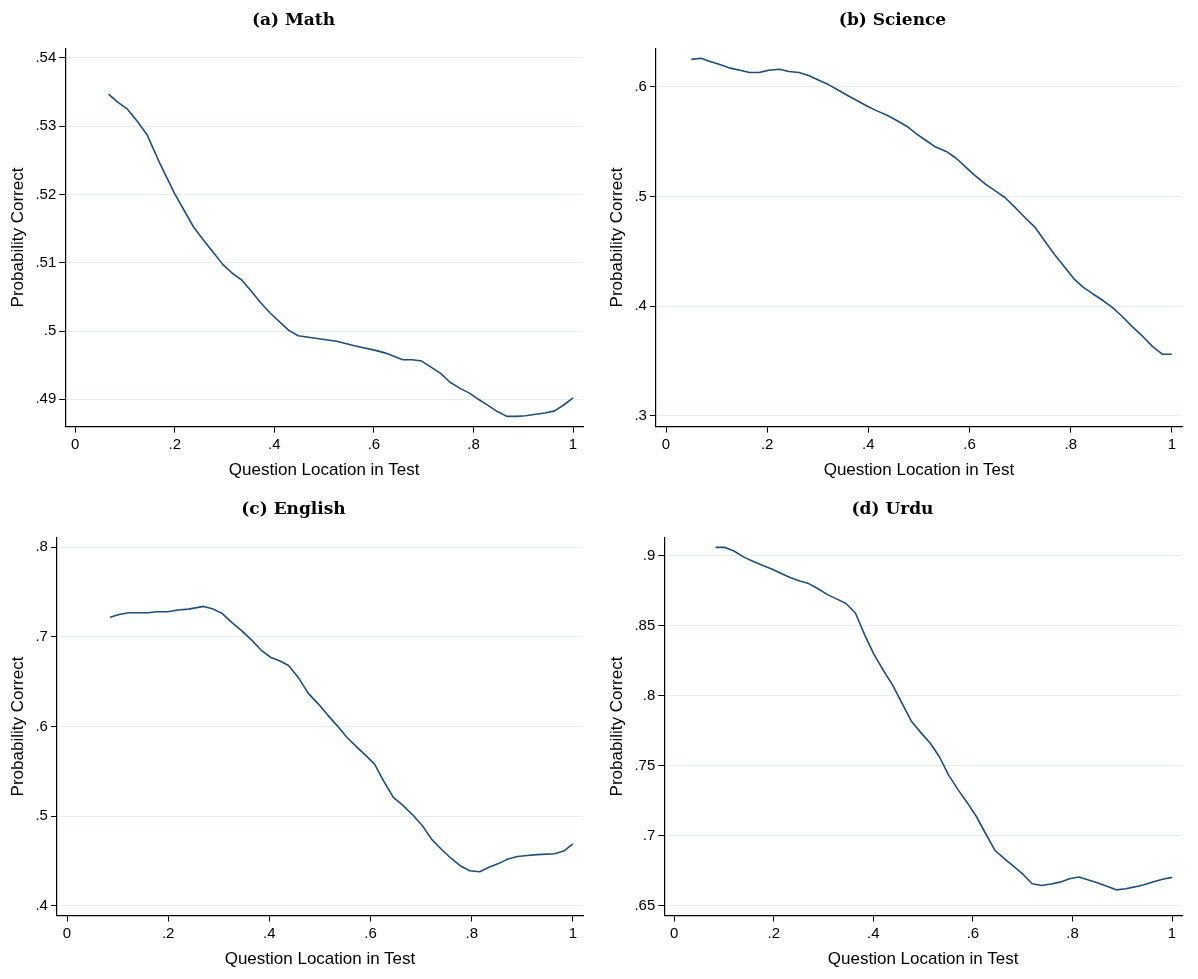 The height and width of the screenshot is (979, 1198). I want to click on y-tick-label: .65, so click(645, 904).